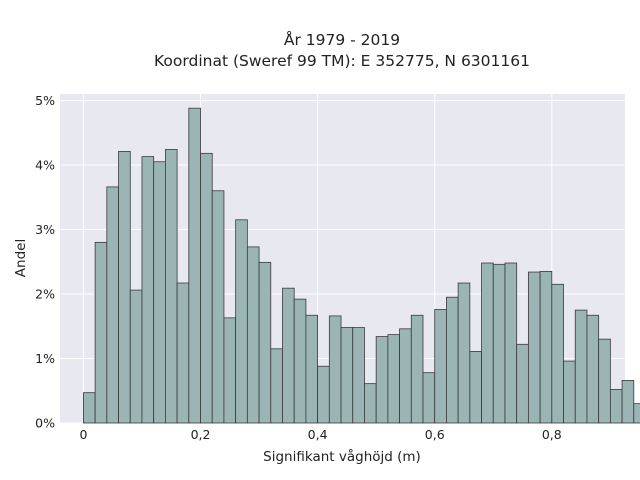 The width and height of the screenshot is (640, 480). Describe the element at coordinates (45, 164) in the screenshot. I see `y-tick-label: 4%` at that location.